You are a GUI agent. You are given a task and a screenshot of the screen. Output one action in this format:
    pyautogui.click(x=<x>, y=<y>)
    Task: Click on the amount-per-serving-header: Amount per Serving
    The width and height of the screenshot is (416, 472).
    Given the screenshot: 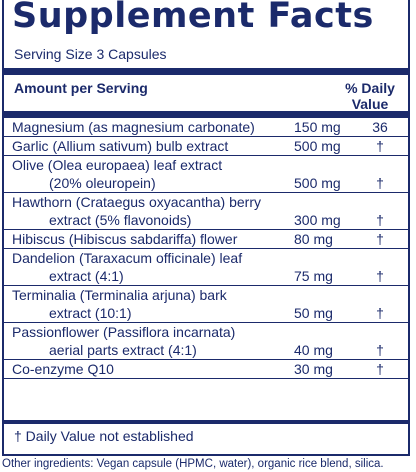 What is the action you would take?
    pyautogui.click(x=81, y=88)
    